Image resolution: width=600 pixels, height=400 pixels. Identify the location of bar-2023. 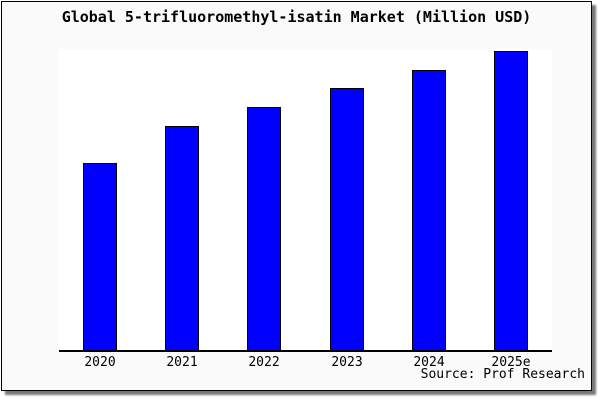
(347, 219).